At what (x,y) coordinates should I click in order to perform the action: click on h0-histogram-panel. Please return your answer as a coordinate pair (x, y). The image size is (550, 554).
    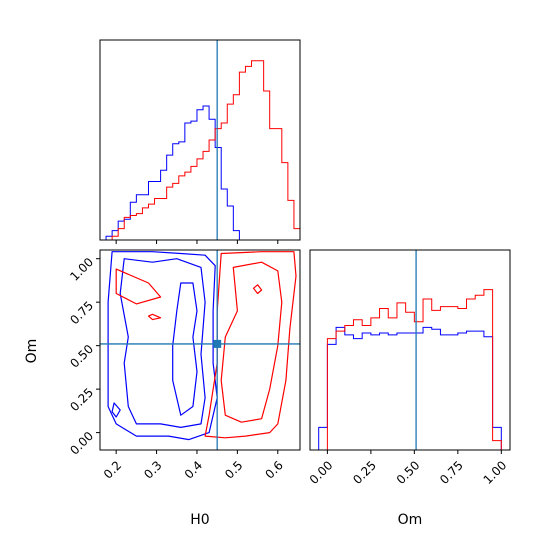
    Looking at the image, I should click on (200, 141).